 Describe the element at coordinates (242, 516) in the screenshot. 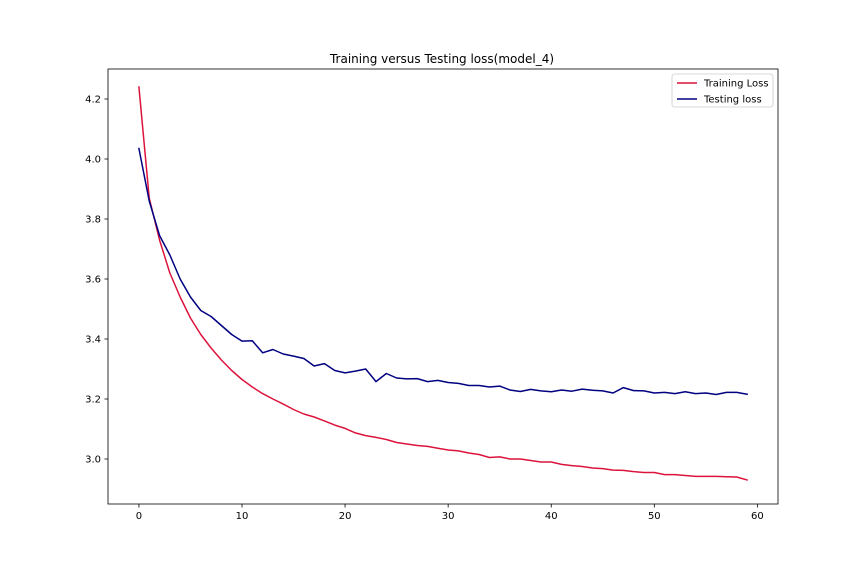

I see `x-tick-label: 10` at that location.